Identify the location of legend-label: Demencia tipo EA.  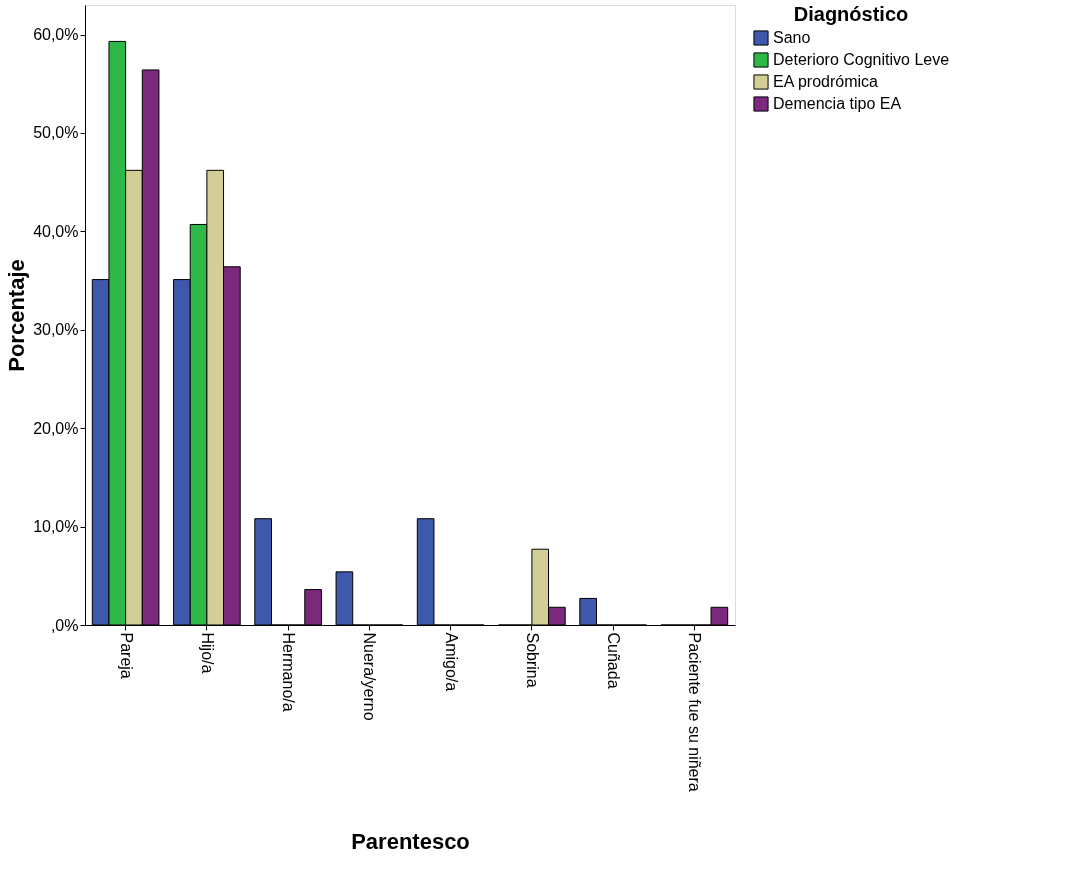
(837, 103).